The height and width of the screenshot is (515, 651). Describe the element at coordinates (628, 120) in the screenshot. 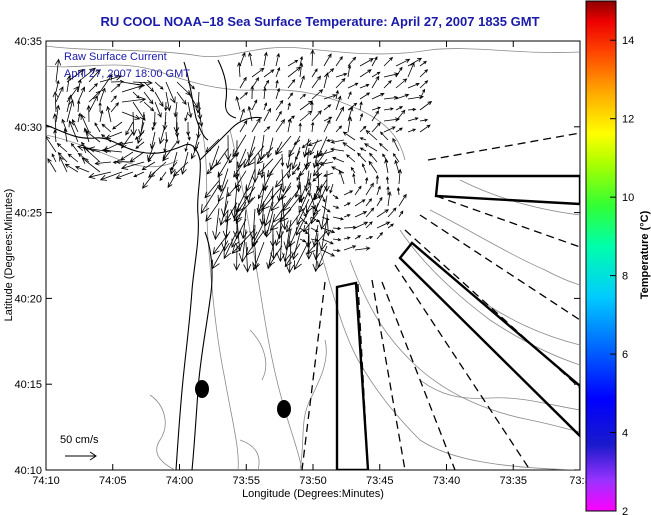

I see `colorbar-tick-label: 12` at that location.